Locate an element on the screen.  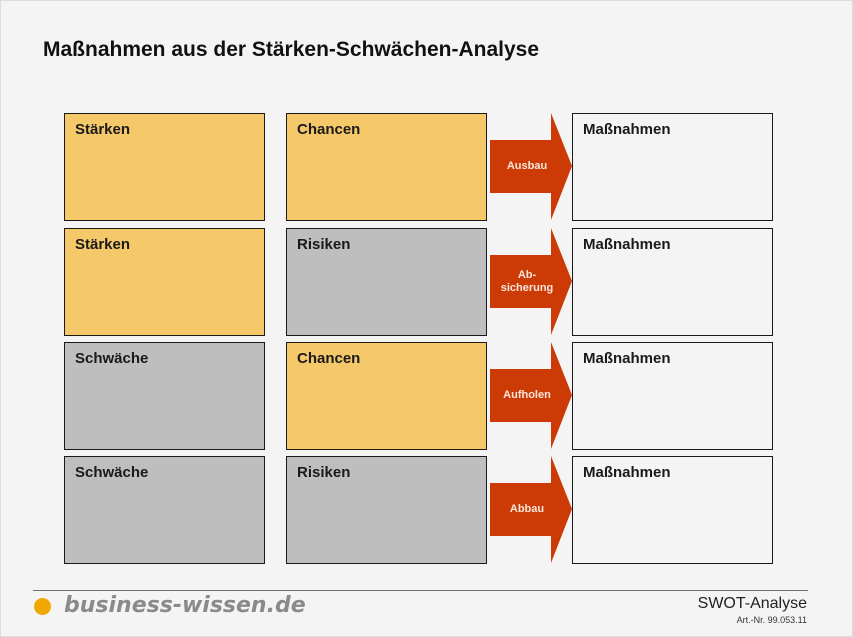
arrow-label: Ab- sicherung is located at coordinates (527, 281).